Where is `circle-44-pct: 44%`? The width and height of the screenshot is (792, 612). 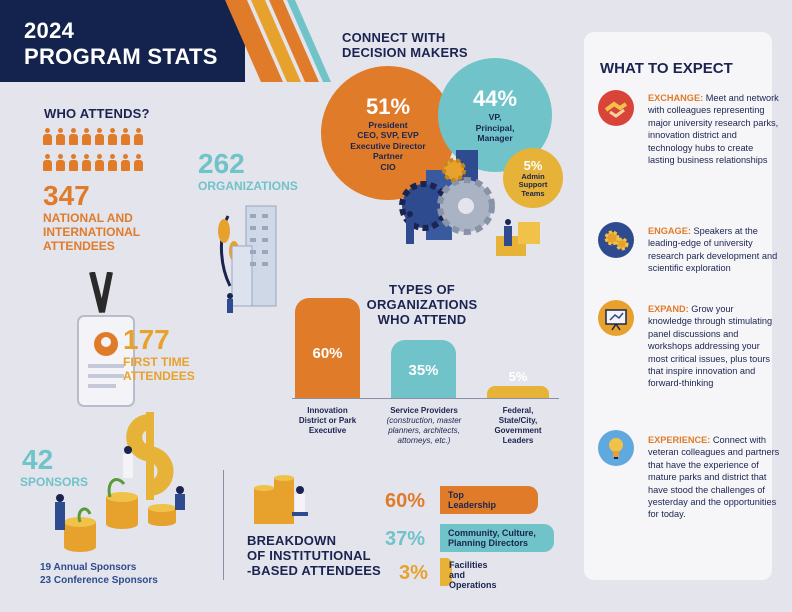
circle-44-pct: 44% is located at coordinates (495, 99).